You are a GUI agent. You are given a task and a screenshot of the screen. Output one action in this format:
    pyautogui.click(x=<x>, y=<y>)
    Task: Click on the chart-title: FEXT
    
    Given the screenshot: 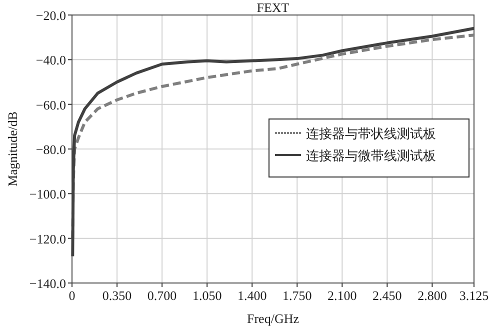 What is the action you would take?
    pyautogui.click(x=273, y=7)
    